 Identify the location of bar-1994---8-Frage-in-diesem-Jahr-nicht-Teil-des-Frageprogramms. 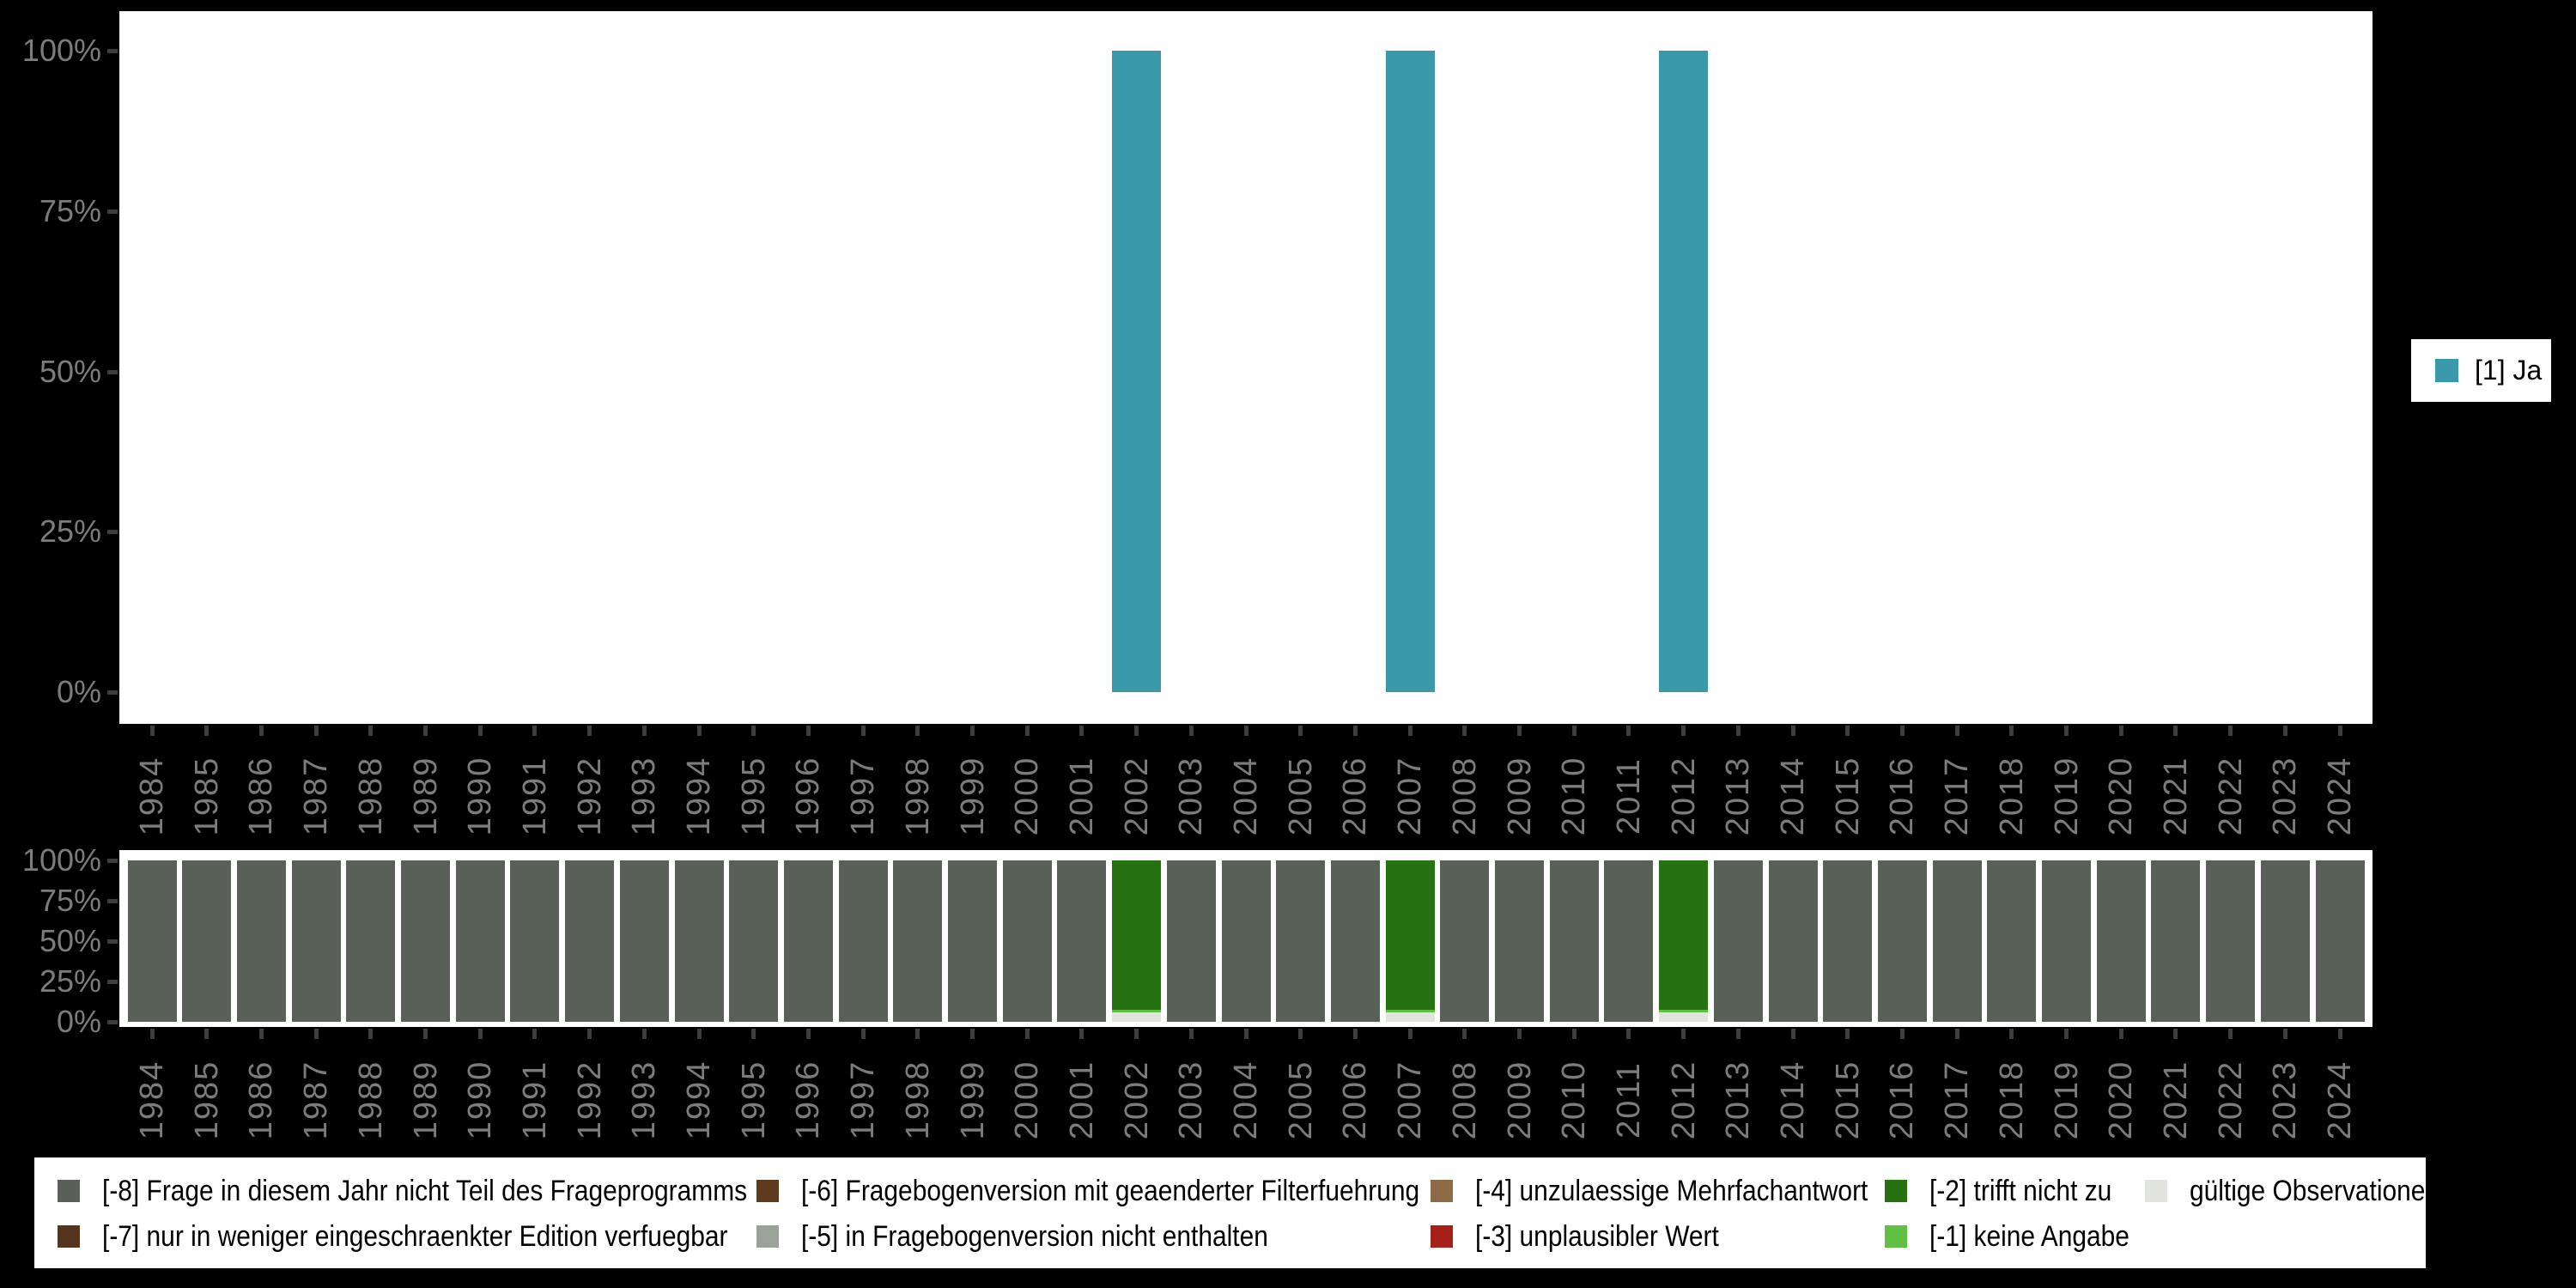
(699, 941).